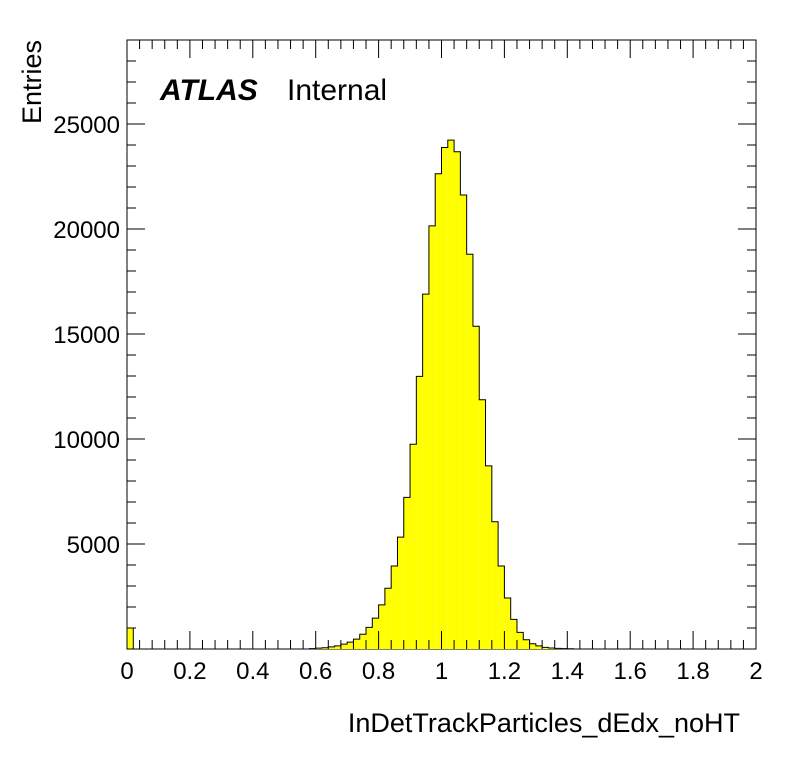 This screenshot has height=772, width=796. I want to click on y-tick-label: 20000, so click(86, 230).